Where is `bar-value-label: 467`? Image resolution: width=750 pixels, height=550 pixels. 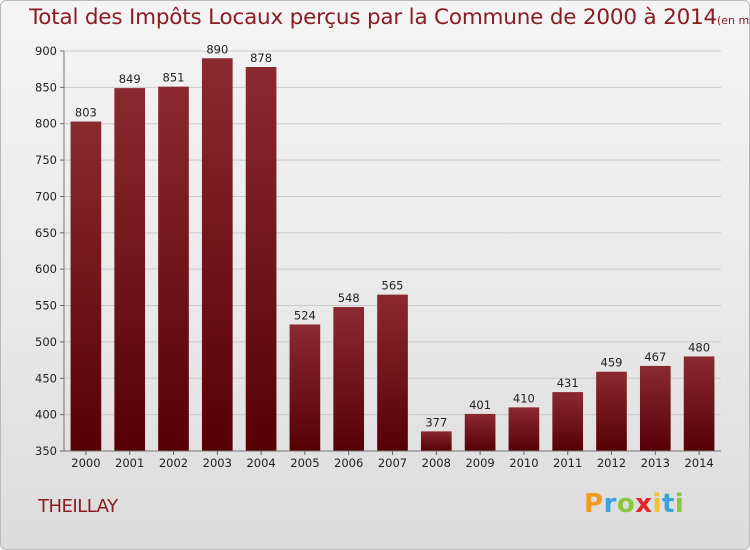 bar-value-label: 467 is located at coordinates (655, 357).